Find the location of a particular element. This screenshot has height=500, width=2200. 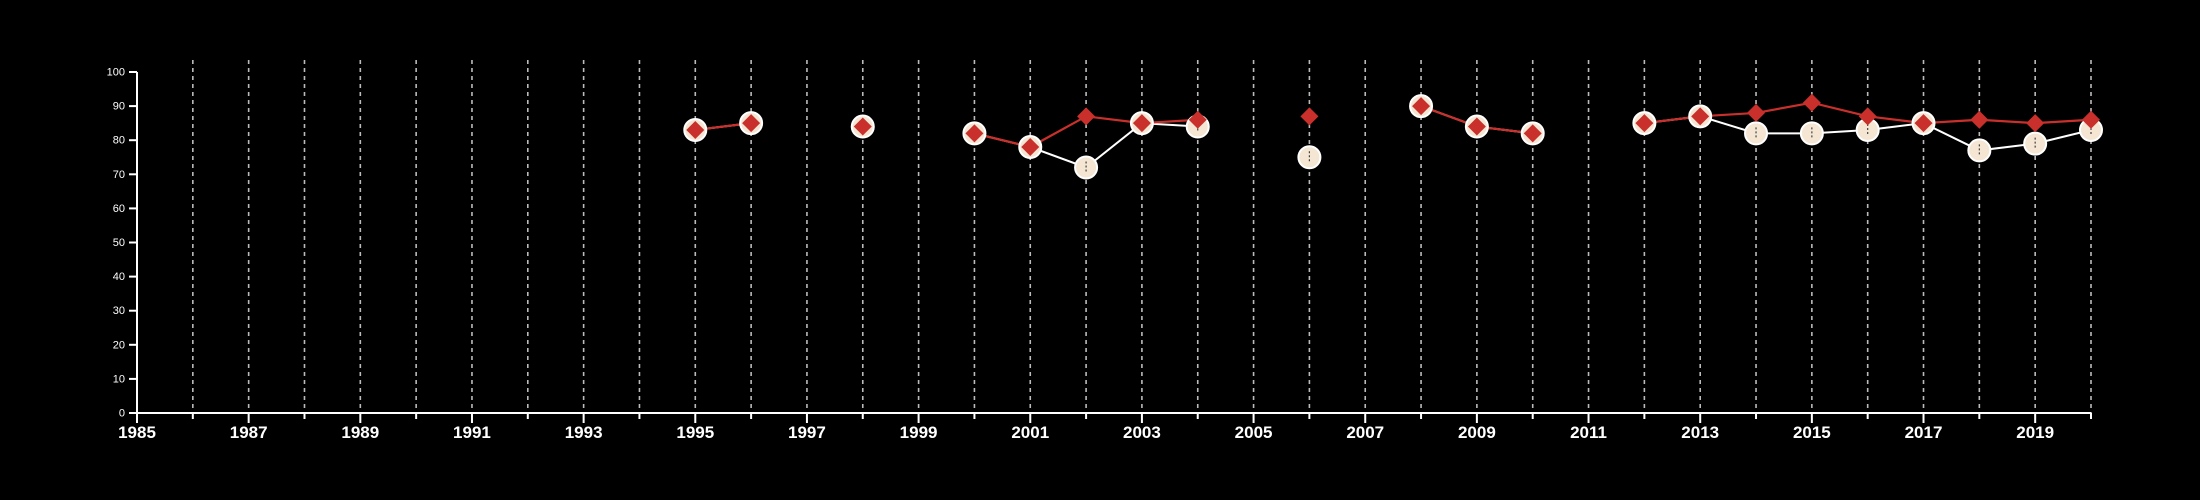

x-tick-label-2013: 2013 is located at coordinates (1700, 432).